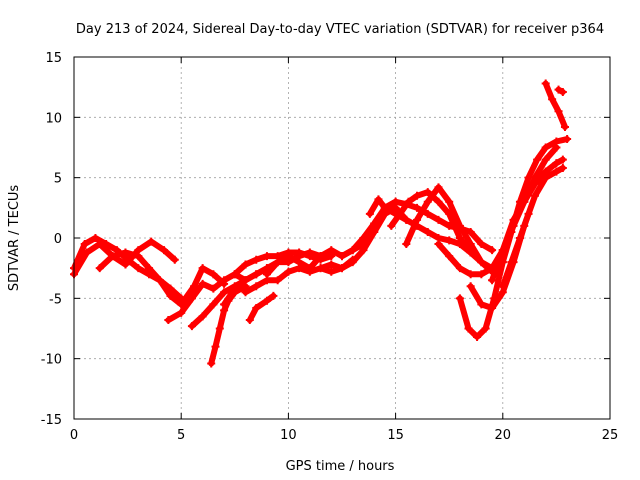 The width and height of the screenshot is (640, 480). I want to click on y-tick-label: 10, so click(53, 118).